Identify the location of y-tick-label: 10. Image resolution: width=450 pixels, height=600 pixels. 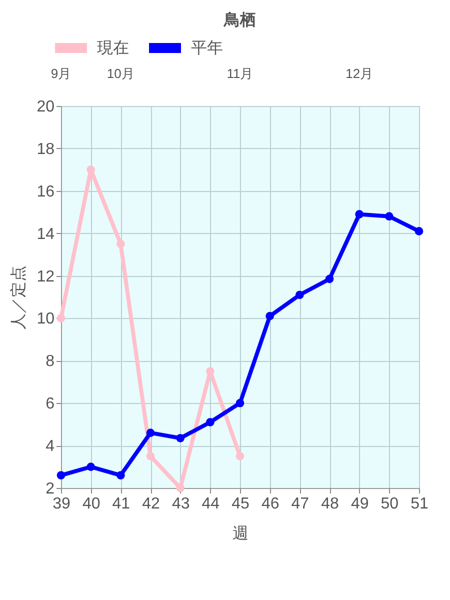
(45, 319).